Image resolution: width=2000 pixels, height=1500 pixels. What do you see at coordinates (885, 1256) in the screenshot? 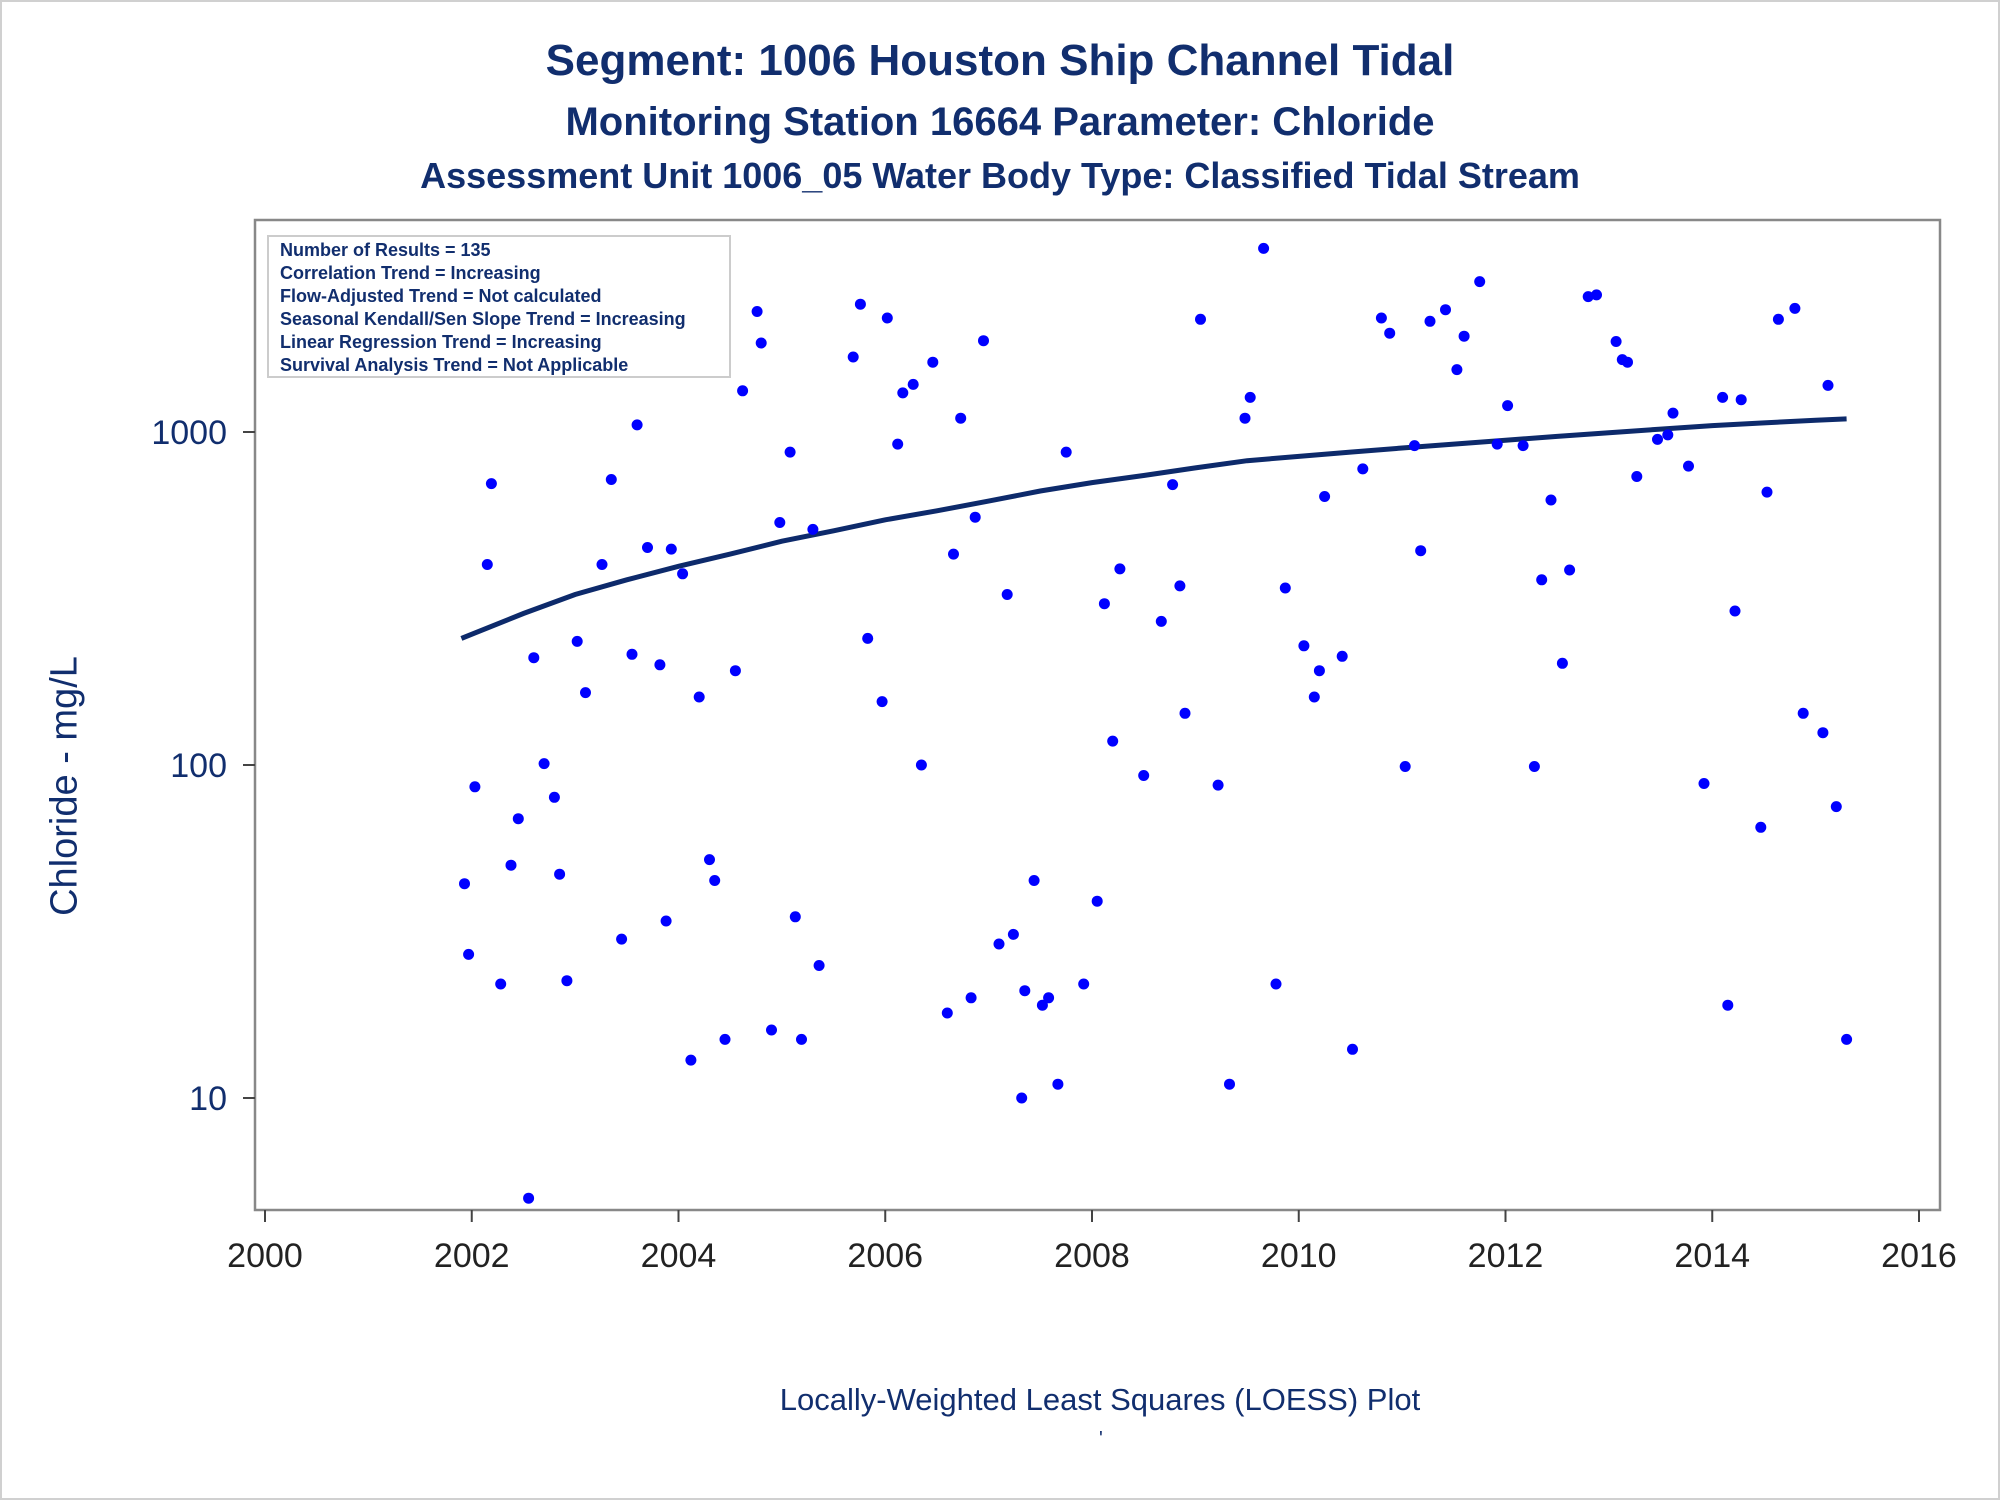
I see `x-tick-label: 2006` at bounding box center [885, 1256].